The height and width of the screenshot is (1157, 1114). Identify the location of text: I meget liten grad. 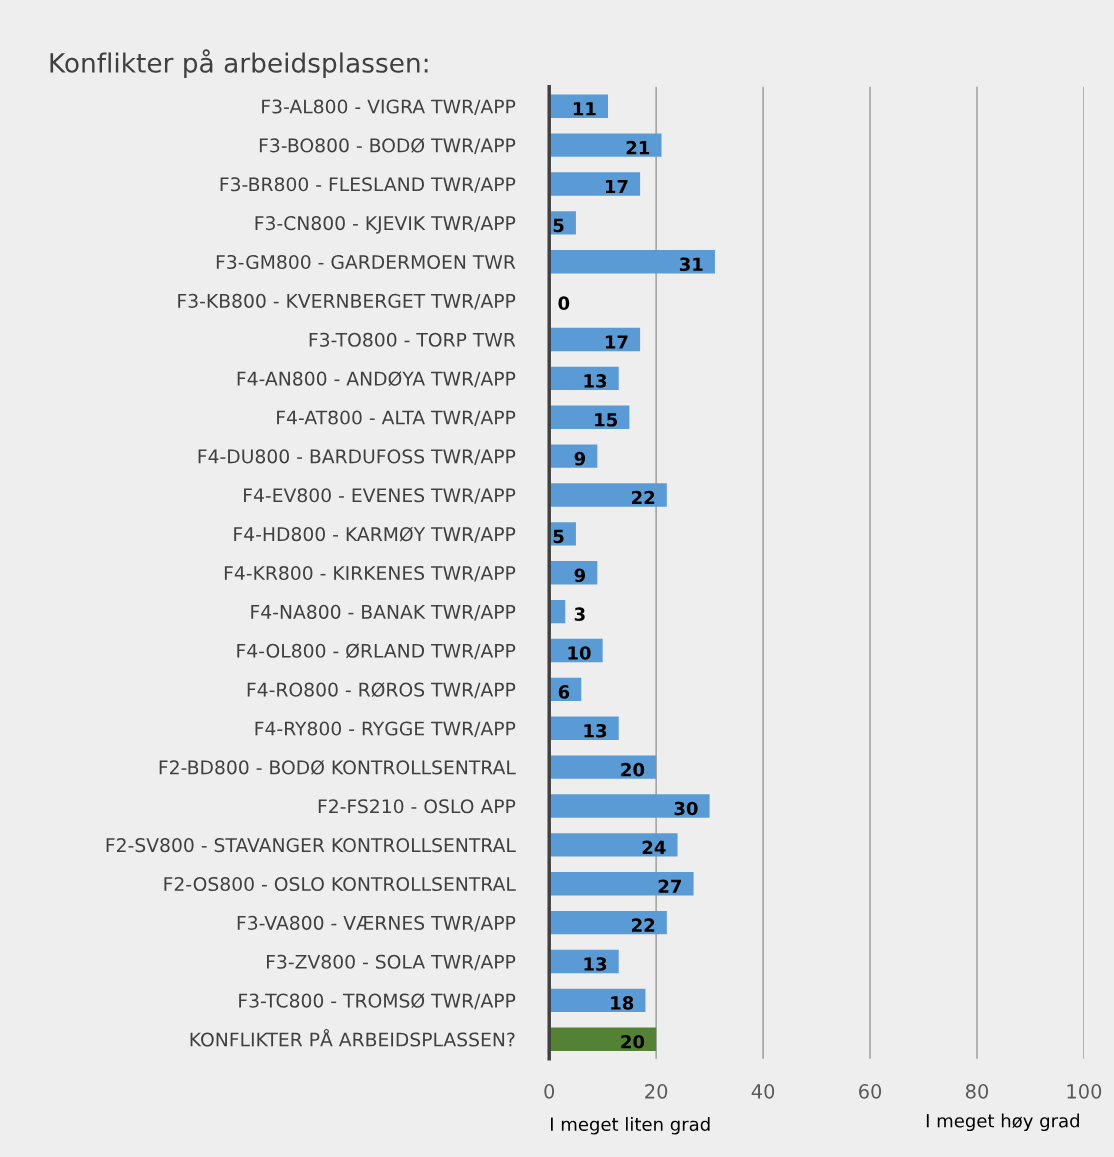
(630, 1126).